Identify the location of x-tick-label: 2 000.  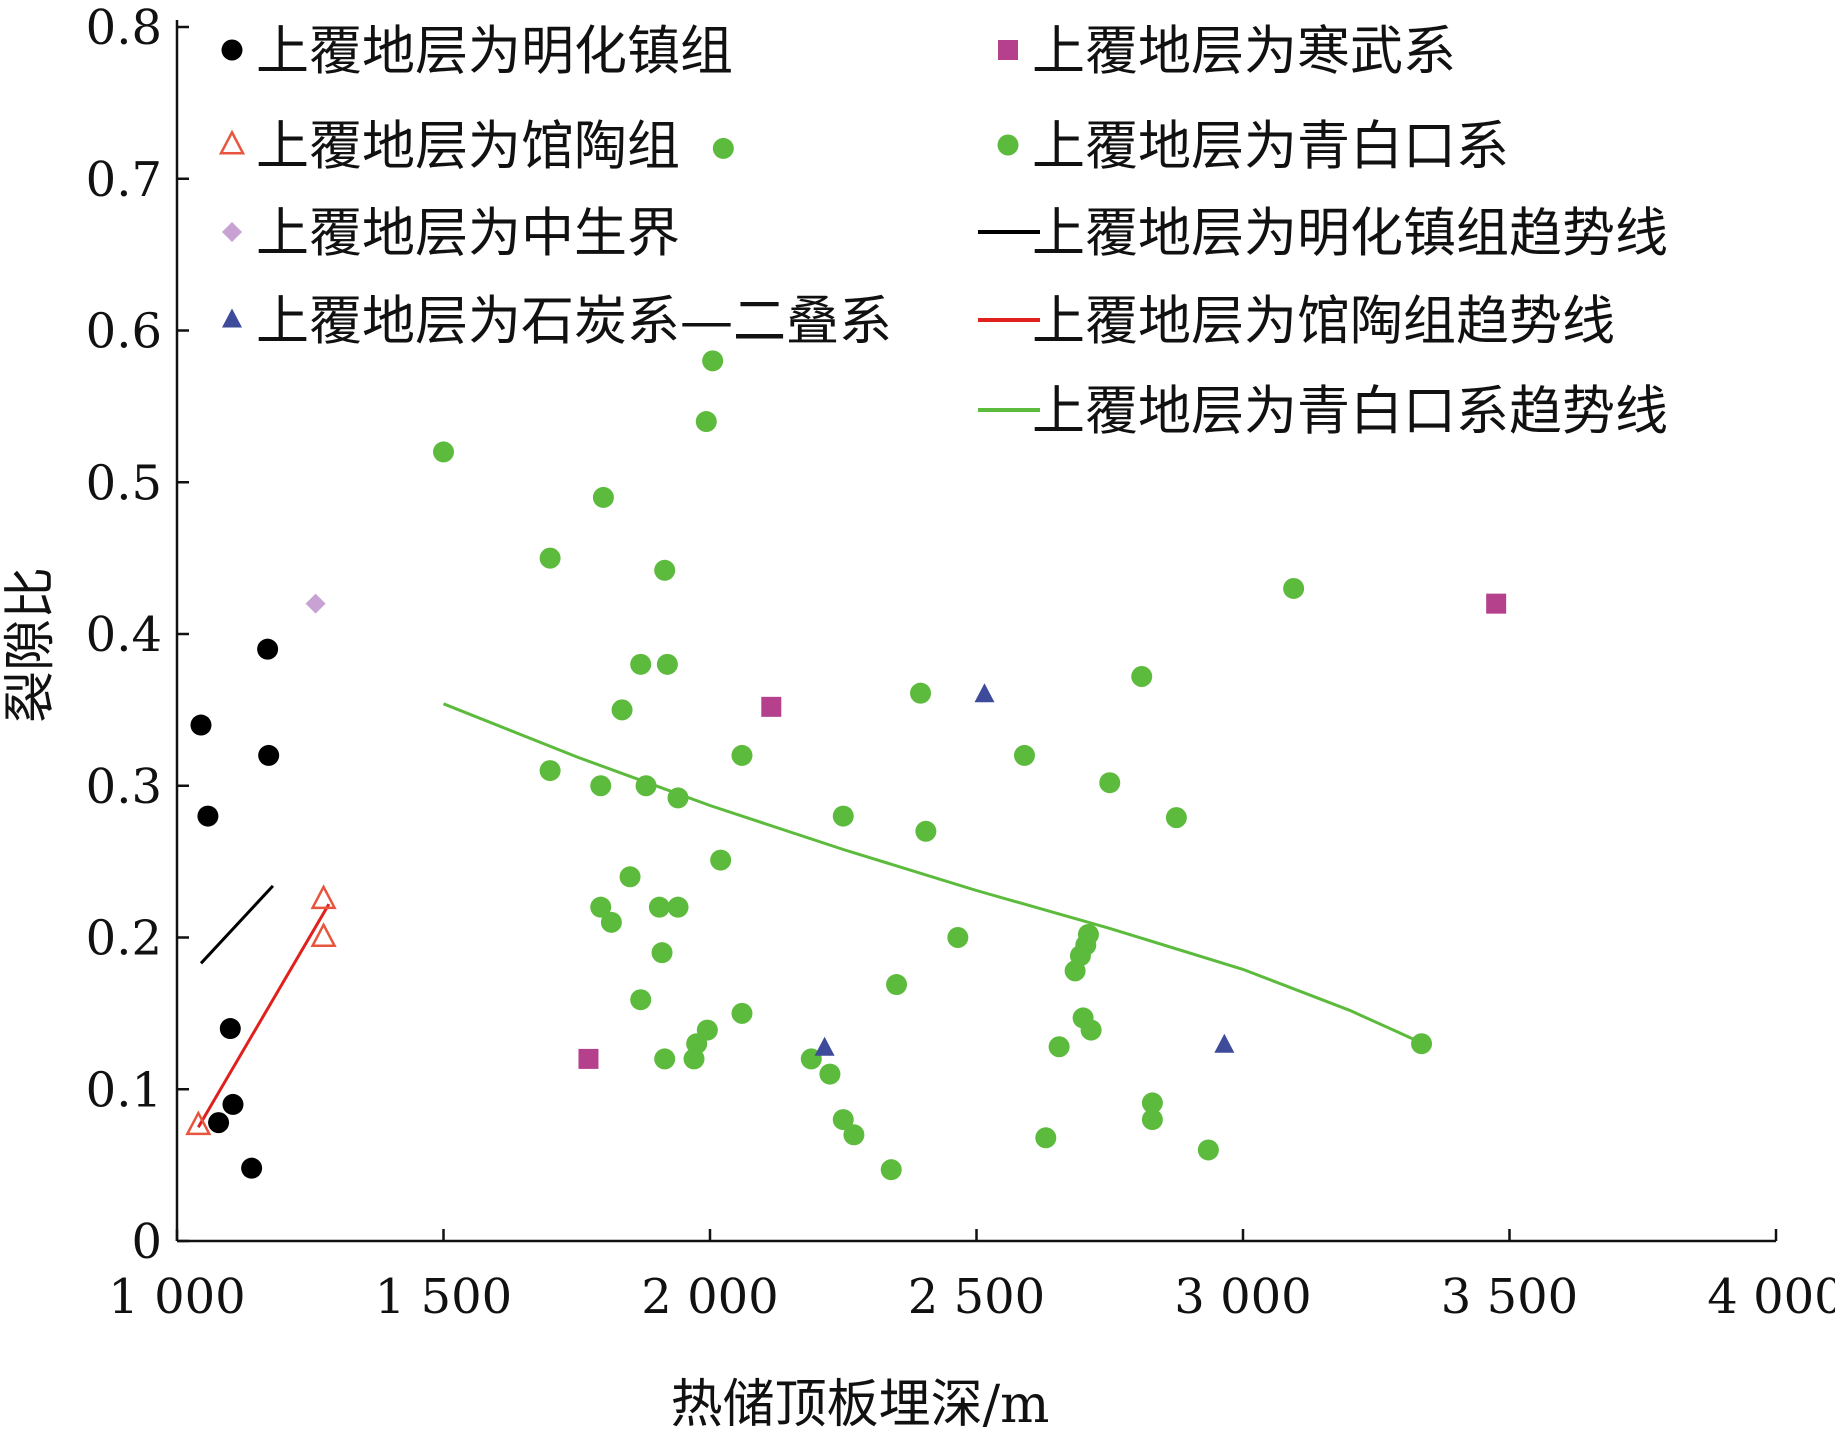
(709, 1297).